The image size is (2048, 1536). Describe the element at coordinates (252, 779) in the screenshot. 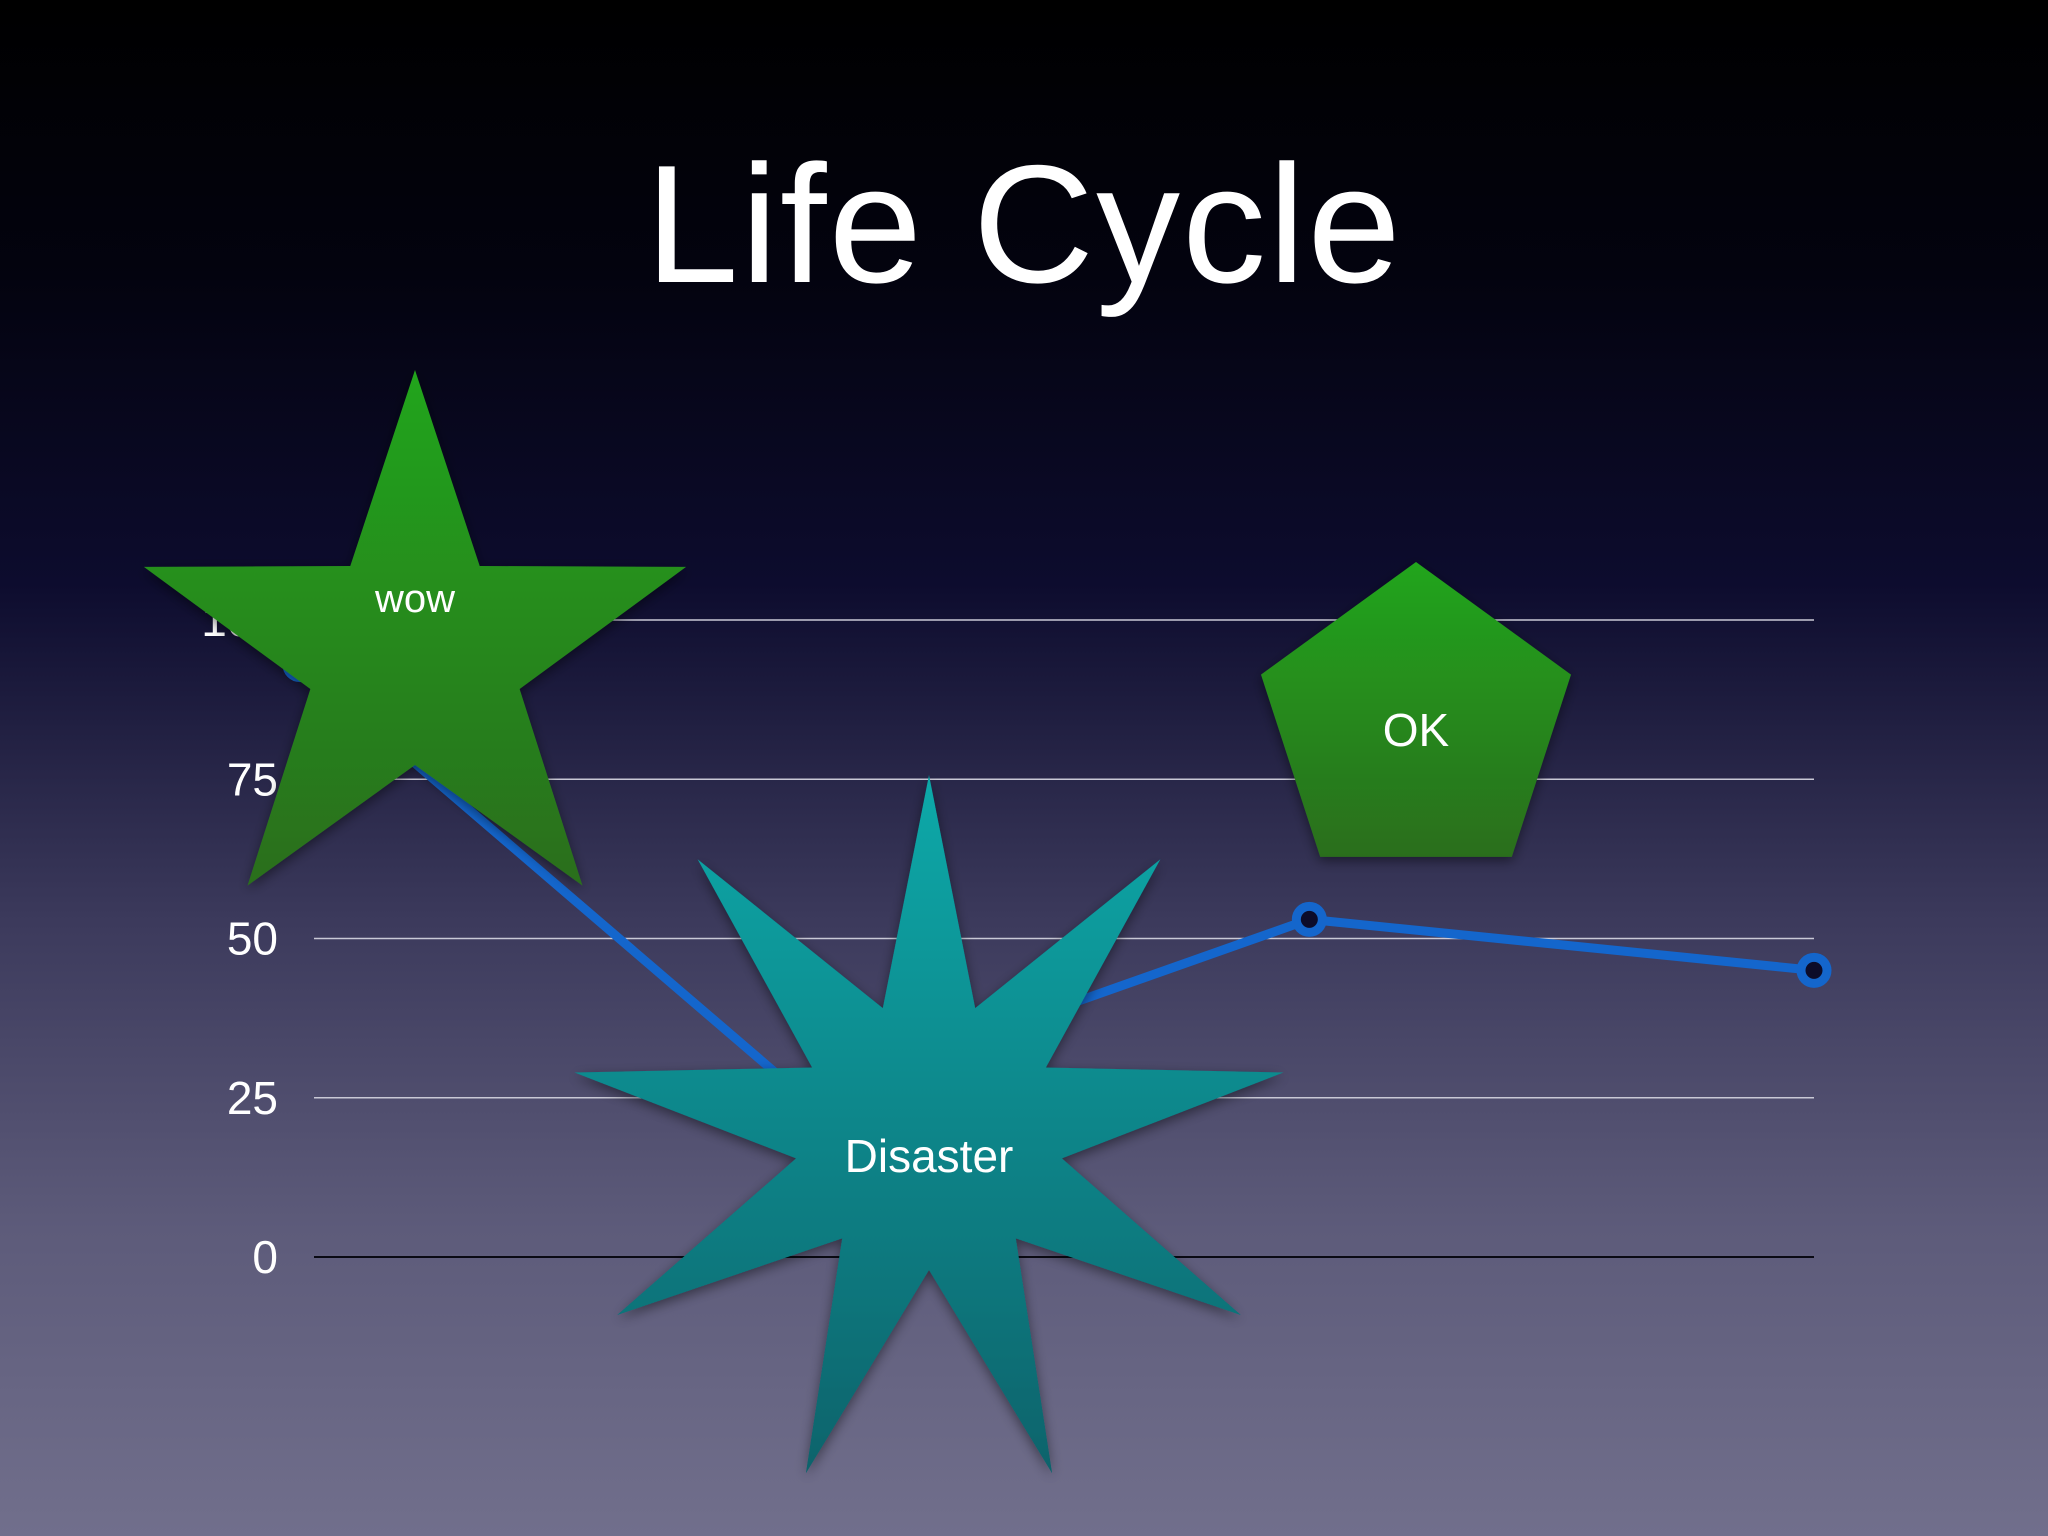

I see `y-tick-label-75: 75` at that location.